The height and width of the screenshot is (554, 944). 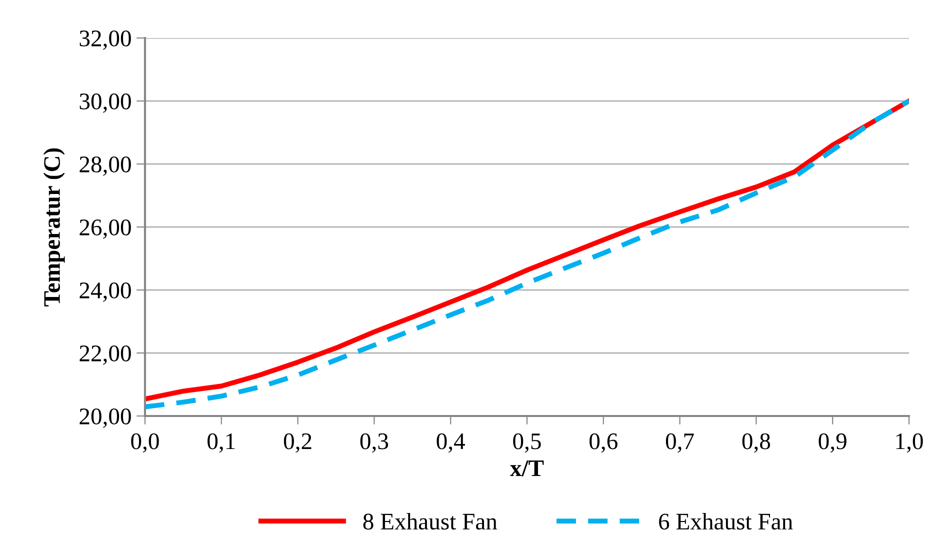 What do you see at coordinates (105, 229) in the screenshot?
I see `y-tick-label: 26,00` at bounding box center [105, 229].